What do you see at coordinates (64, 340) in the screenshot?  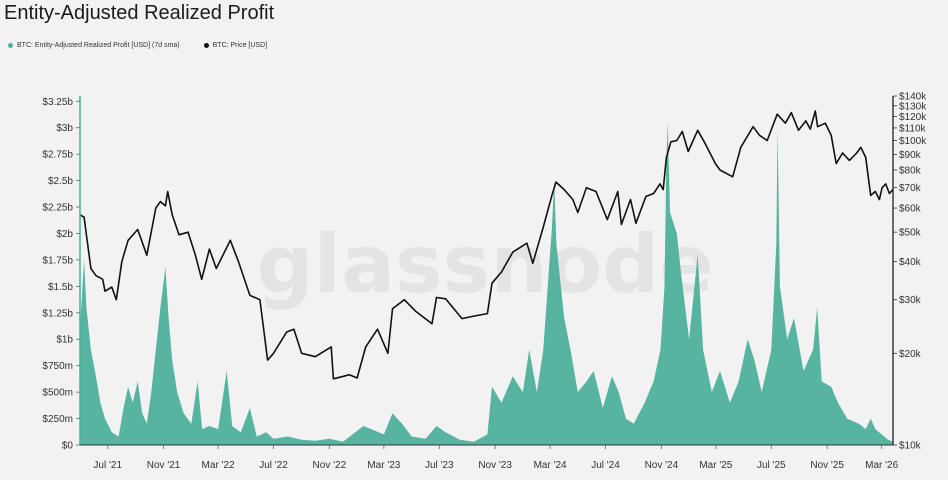 I see `left-tick-label: $1b` at bounding box center [64, 340].